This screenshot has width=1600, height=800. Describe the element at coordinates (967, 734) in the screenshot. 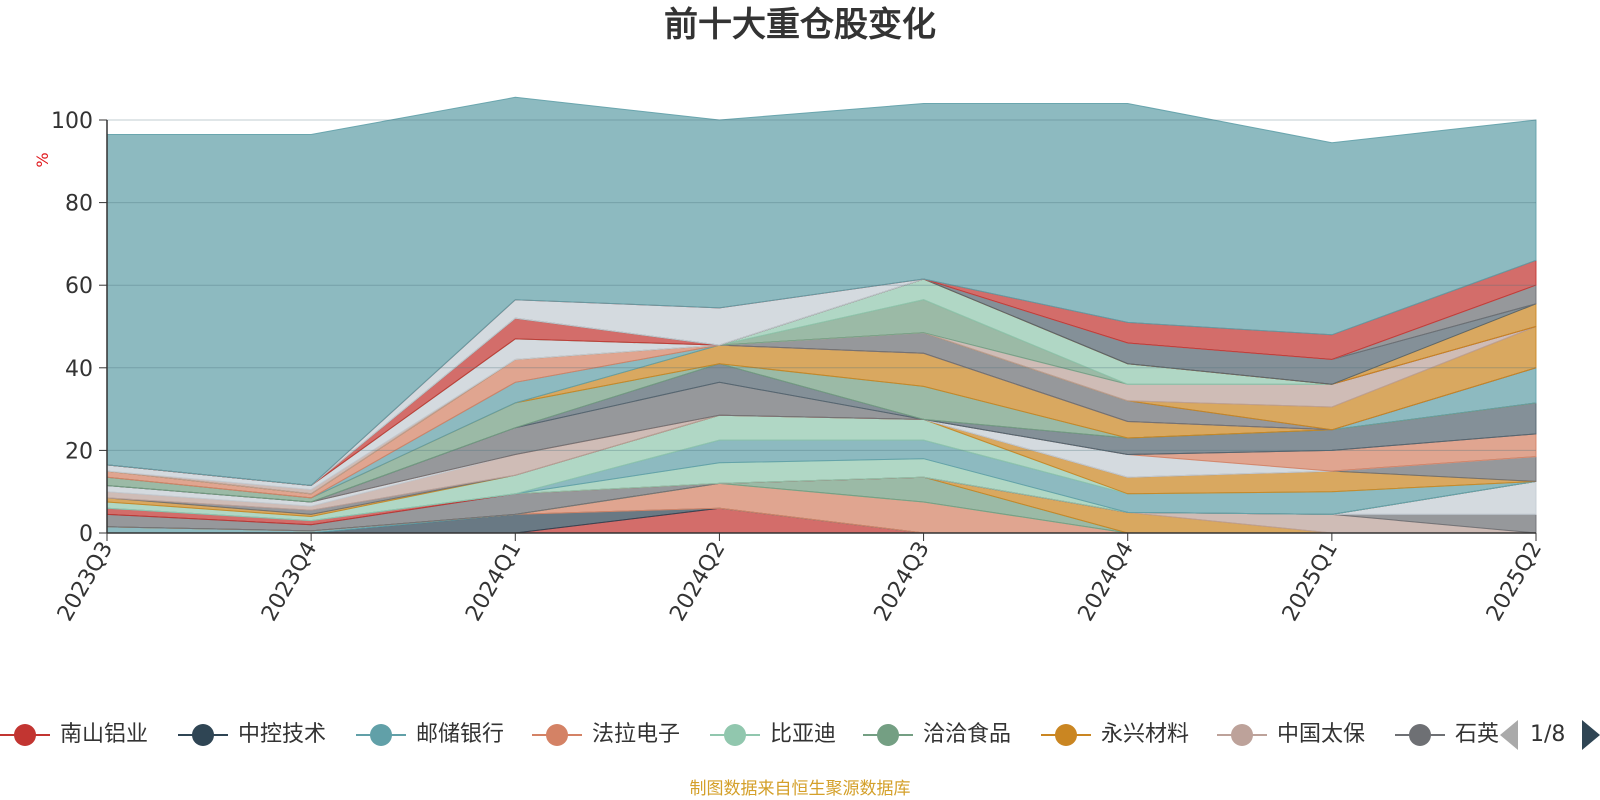

I see `legend-label: 洽洽食品` at that location.